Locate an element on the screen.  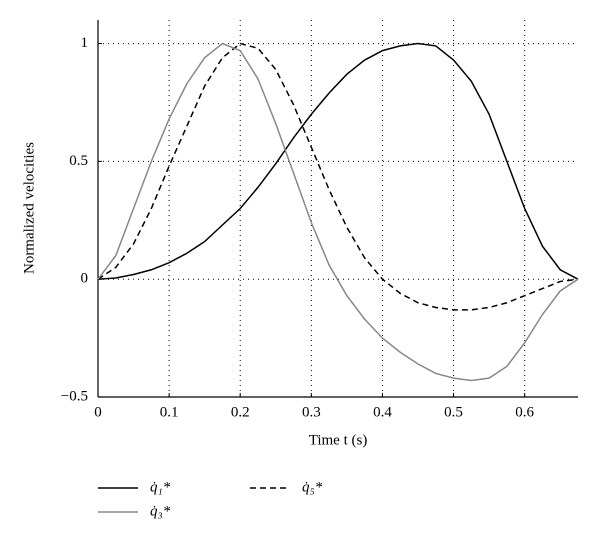
x-tick-label: 0.6 is located at coordinates (524, 412).